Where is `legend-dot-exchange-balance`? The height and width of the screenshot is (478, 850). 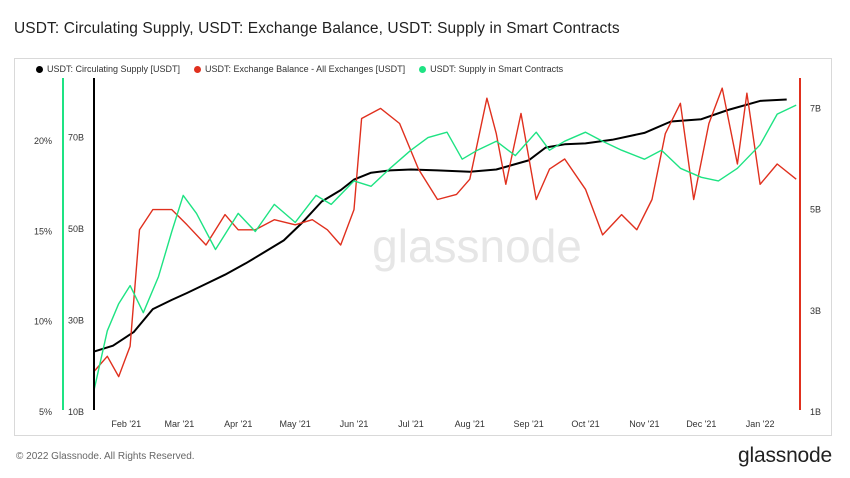 legend-dot-exchange-balance is located at coordinates (198, 69).